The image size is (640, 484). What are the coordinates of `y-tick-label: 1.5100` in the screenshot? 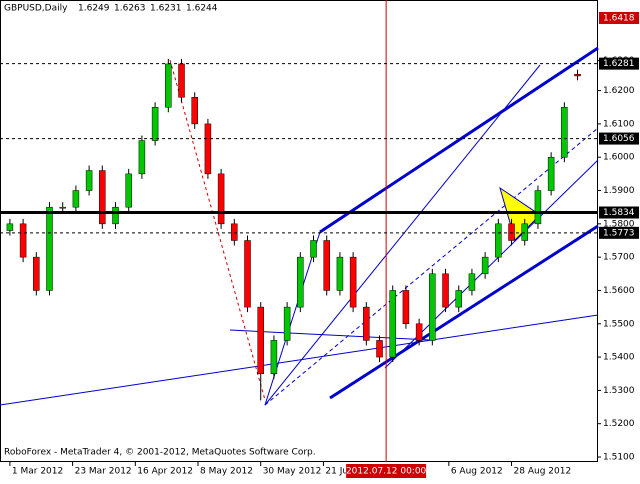 It's located at (619, 458).